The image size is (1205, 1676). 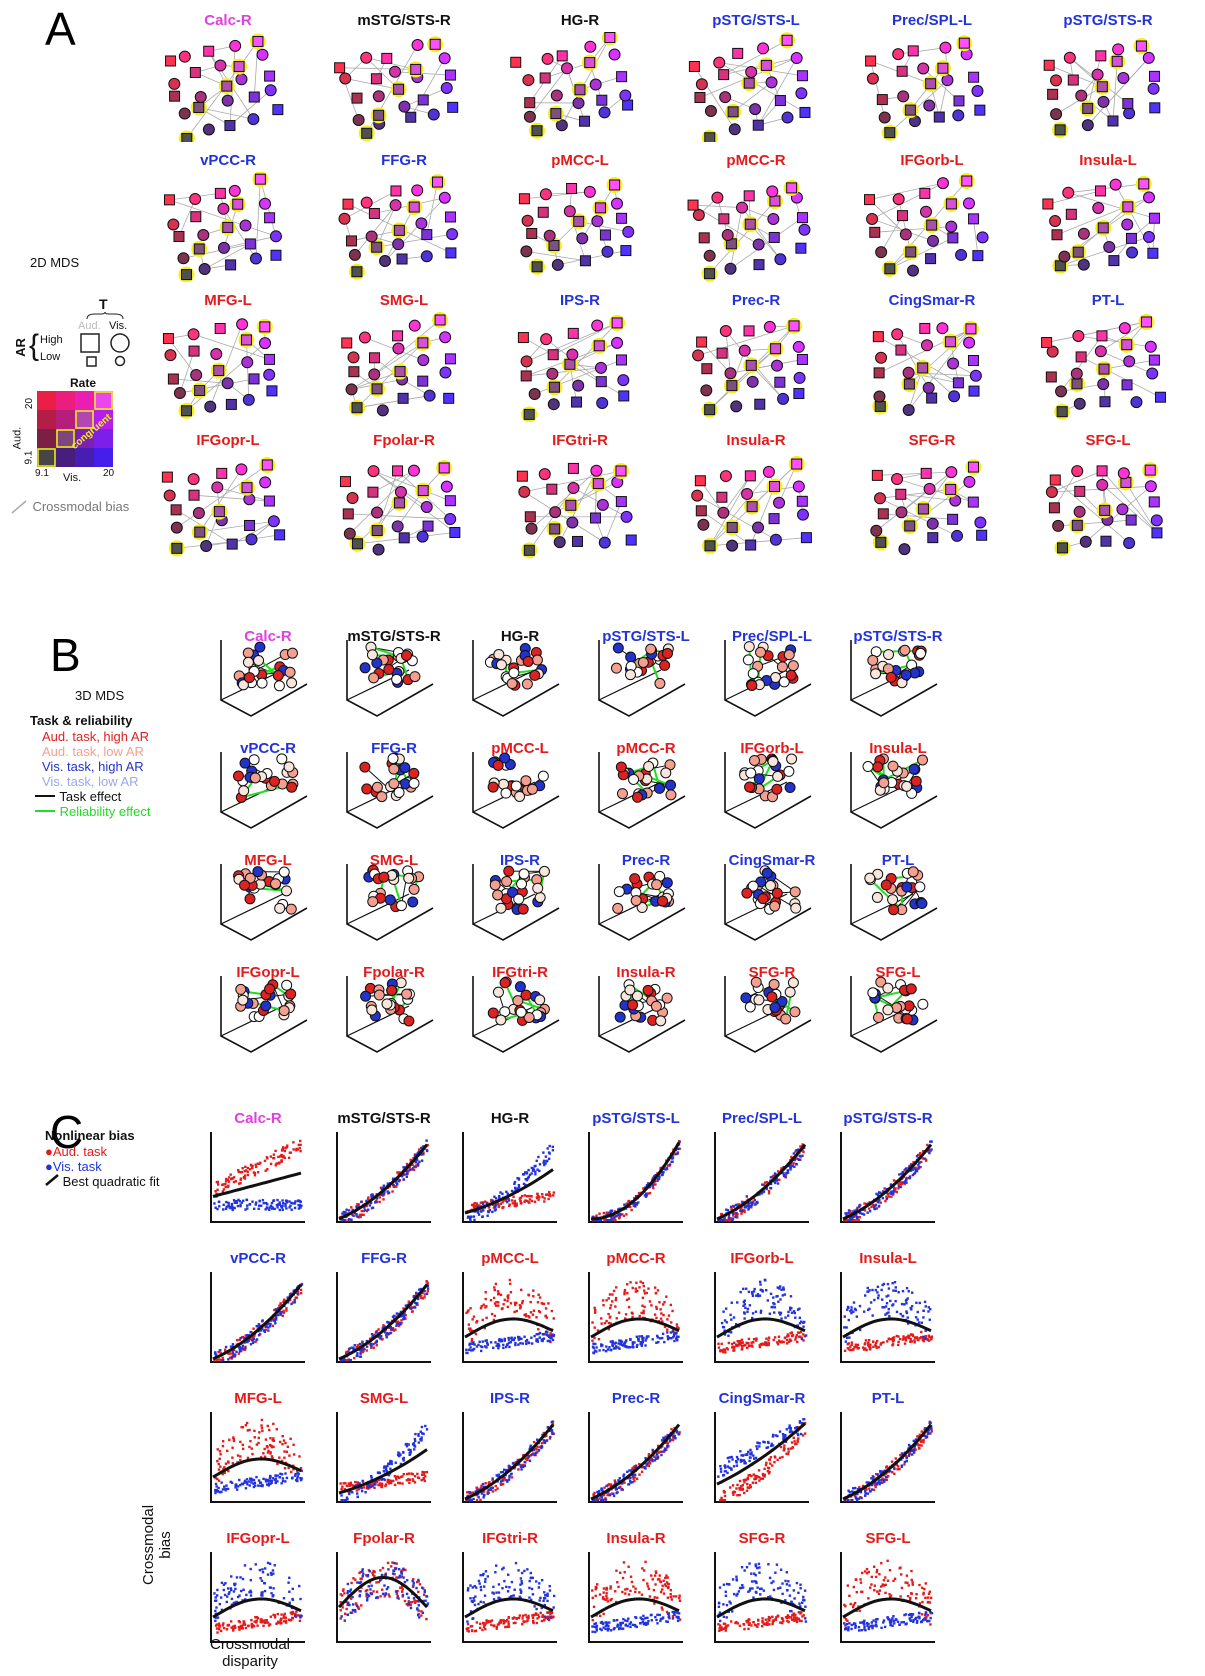 What do you see at coordinates (268, 972) in the screenshot?
I see `b-roi-title: IFGopr-L` at bounding box center [268, 972].